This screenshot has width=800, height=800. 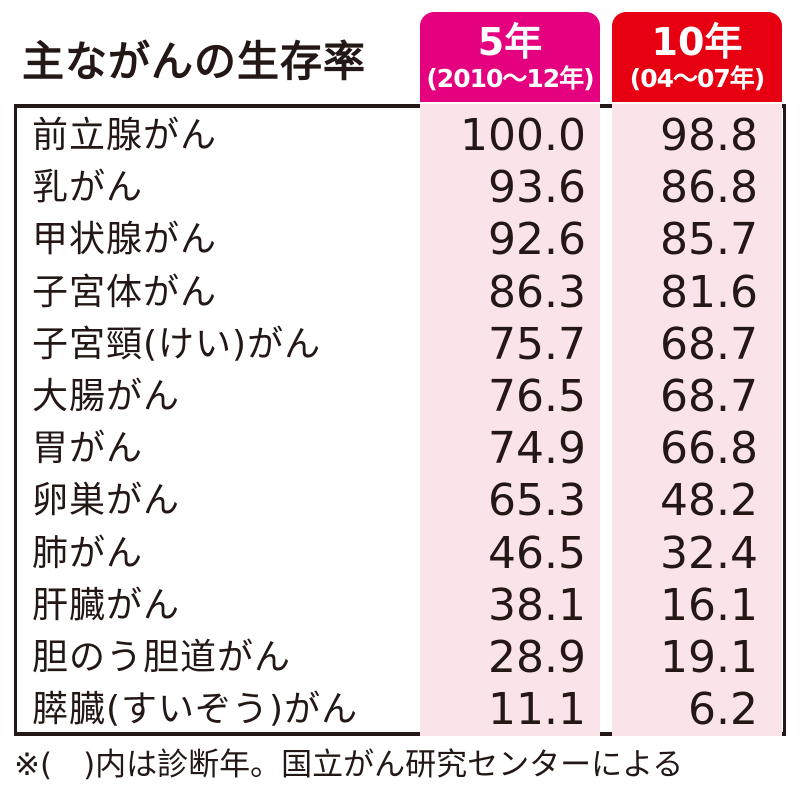 I want to click on table-row: 胃がん 74.9 66.8, so click(x=400, y=449).